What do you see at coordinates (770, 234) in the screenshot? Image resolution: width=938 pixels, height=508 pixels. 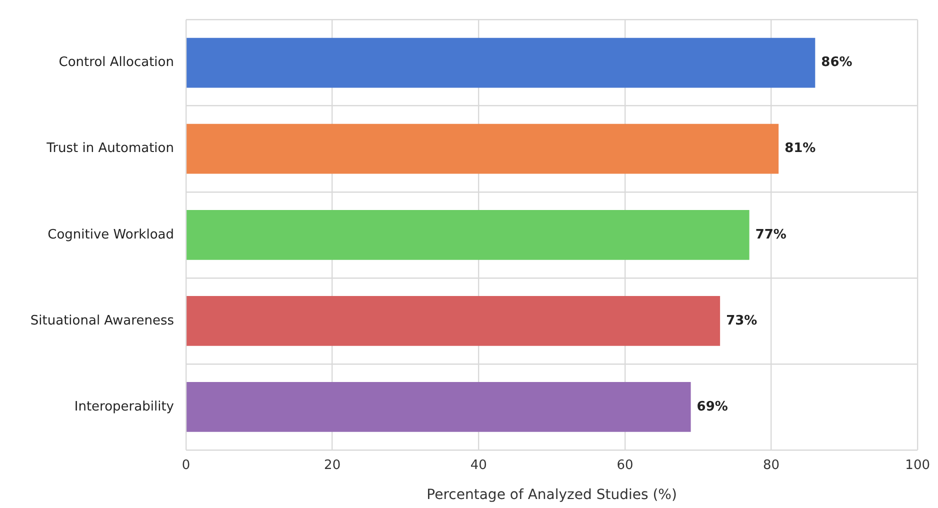 I see `data-label: 77%` at bounding box center [770, 234].